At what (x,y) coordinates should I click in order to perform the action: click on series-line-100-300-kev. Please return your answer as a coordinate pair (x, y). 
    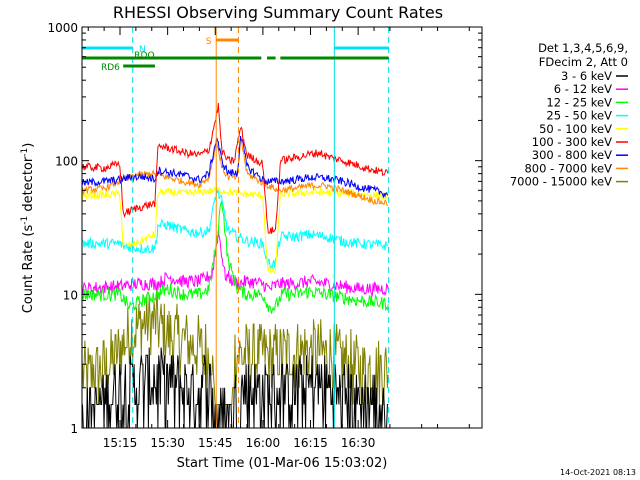
    Looking at the image, I should click on (235, 168).